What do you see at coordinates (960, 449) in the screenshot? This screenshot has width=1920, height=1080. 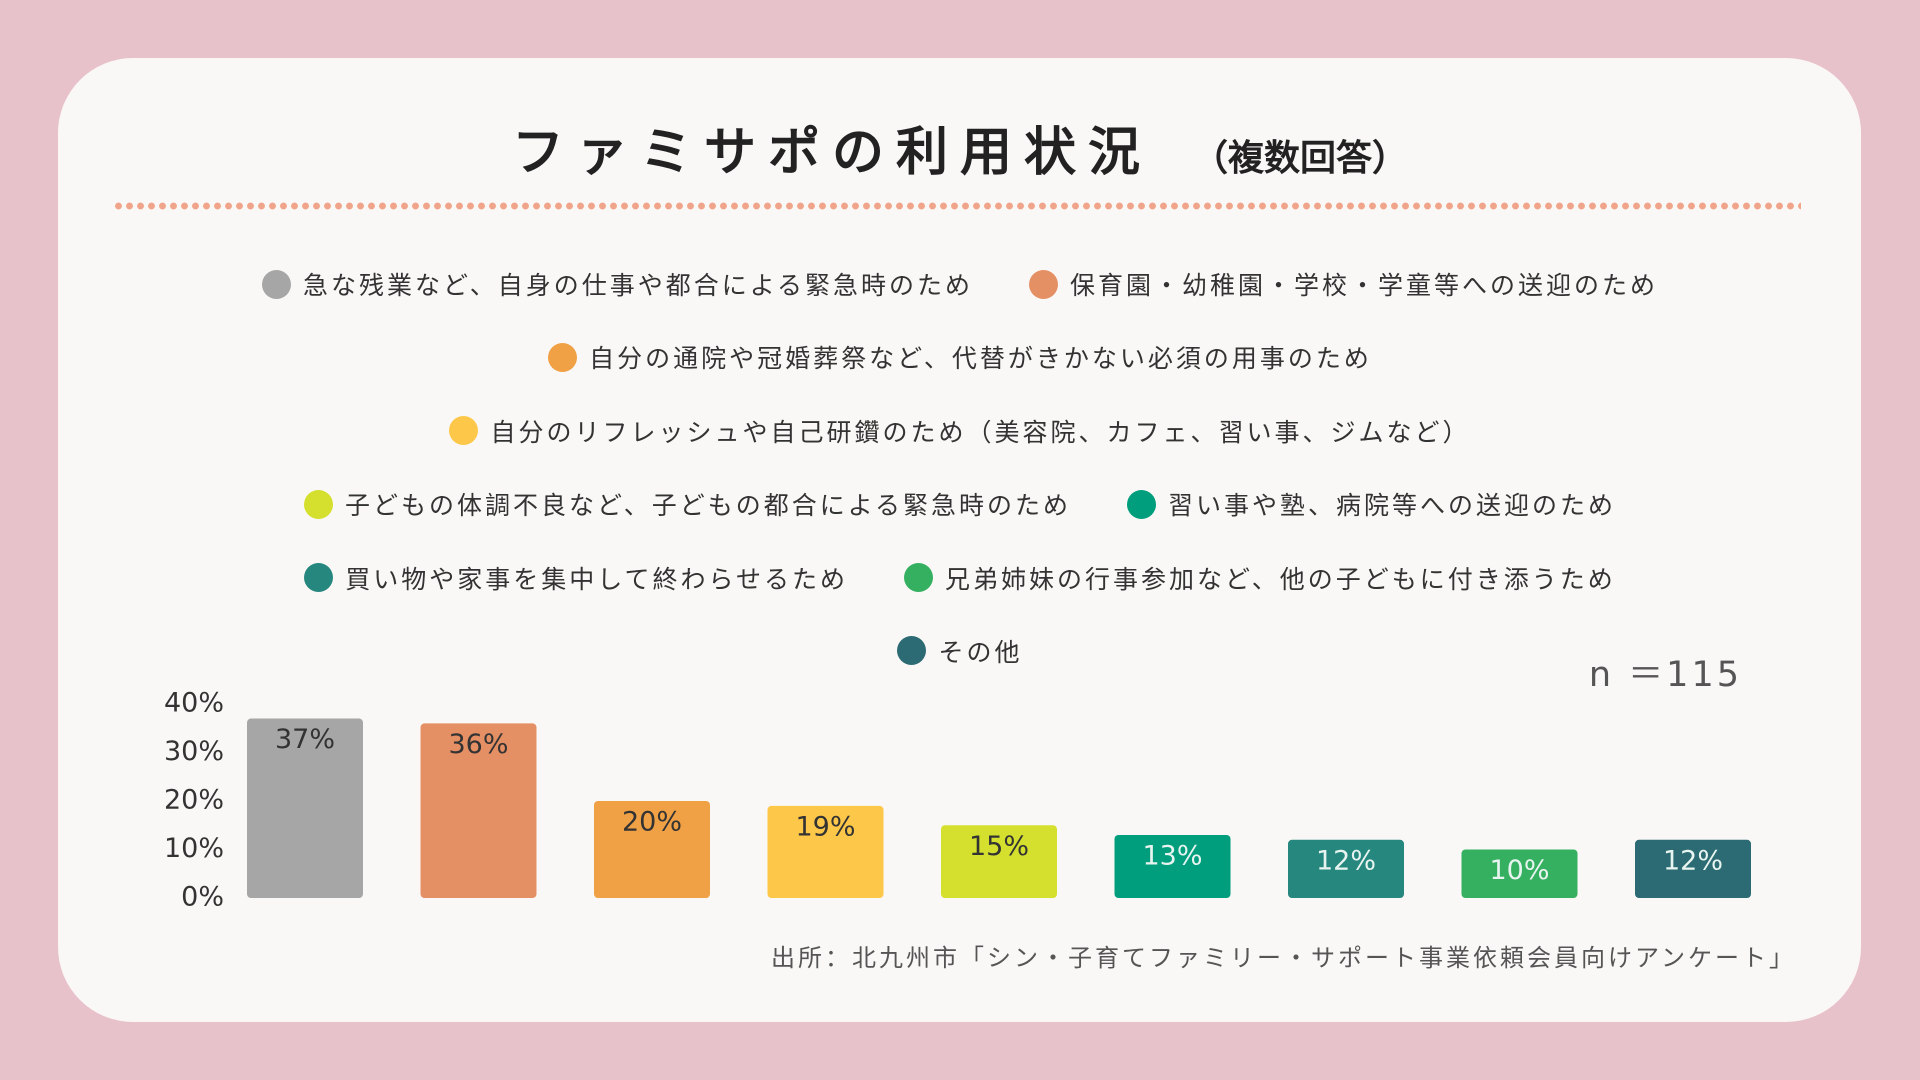 I see `legend-row: 自分のリフレッシュや自己研鑽のため（美容院、カフェ、習い事、ジムなど）` at bounding box center [960, 449].